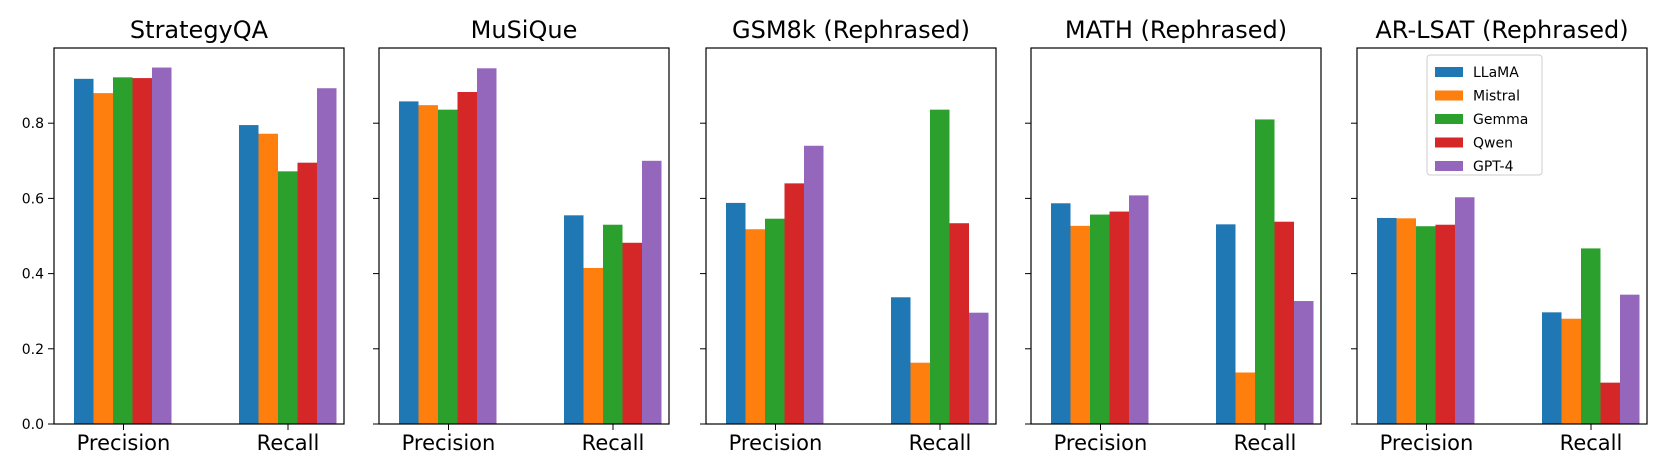 The height and width of the screenshot is (475, 1661). What do you see at coordinates (33, 124) in the screenshot?
I see `y-tick-label: 0.8` at bounding box center [33, 124].